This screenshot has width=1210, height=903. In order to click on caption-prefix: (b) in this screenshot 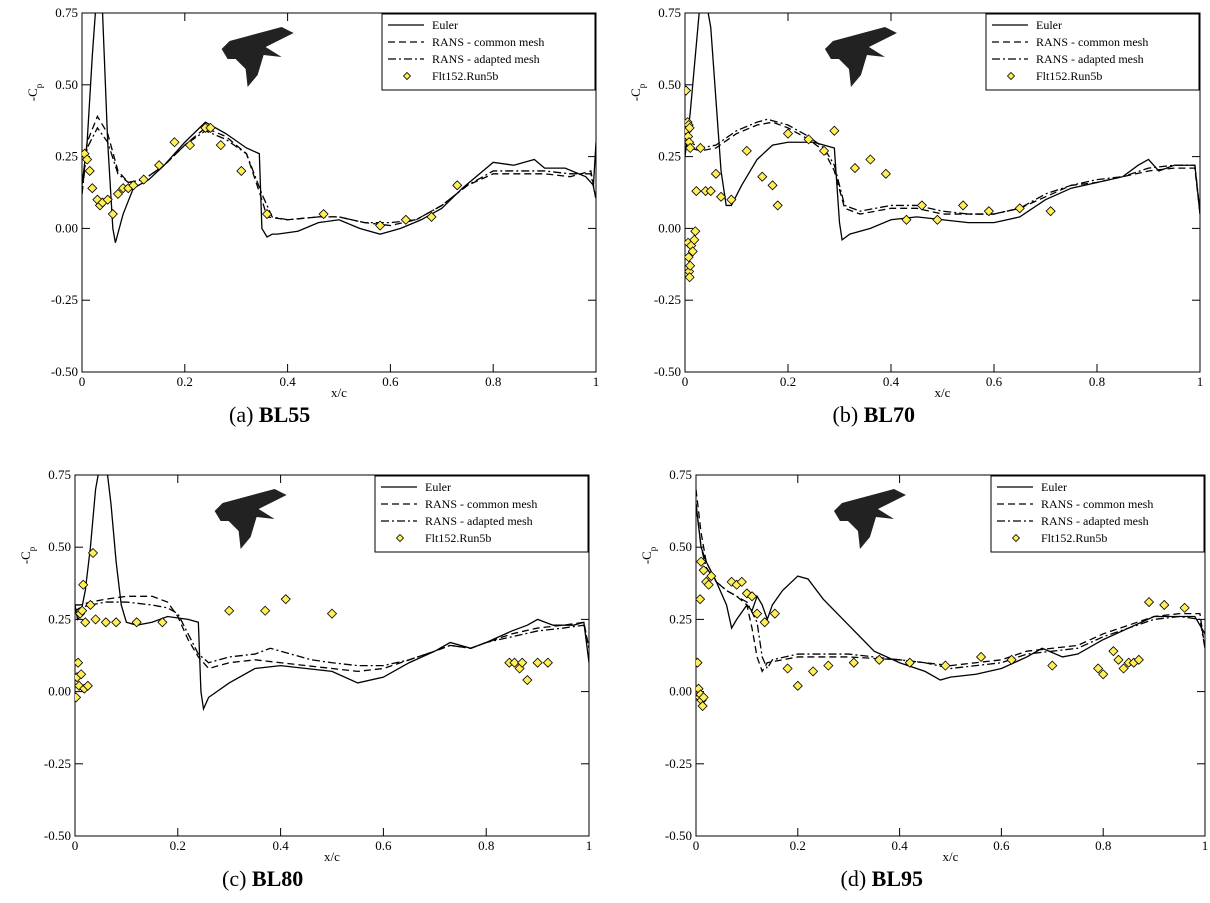, I will do `click(846, 414)`.